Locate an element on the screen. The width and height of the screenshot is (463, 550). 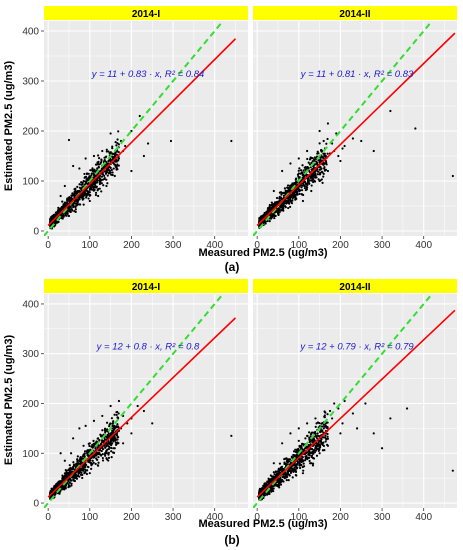
facet-strip is located at coordinates (355, 286).